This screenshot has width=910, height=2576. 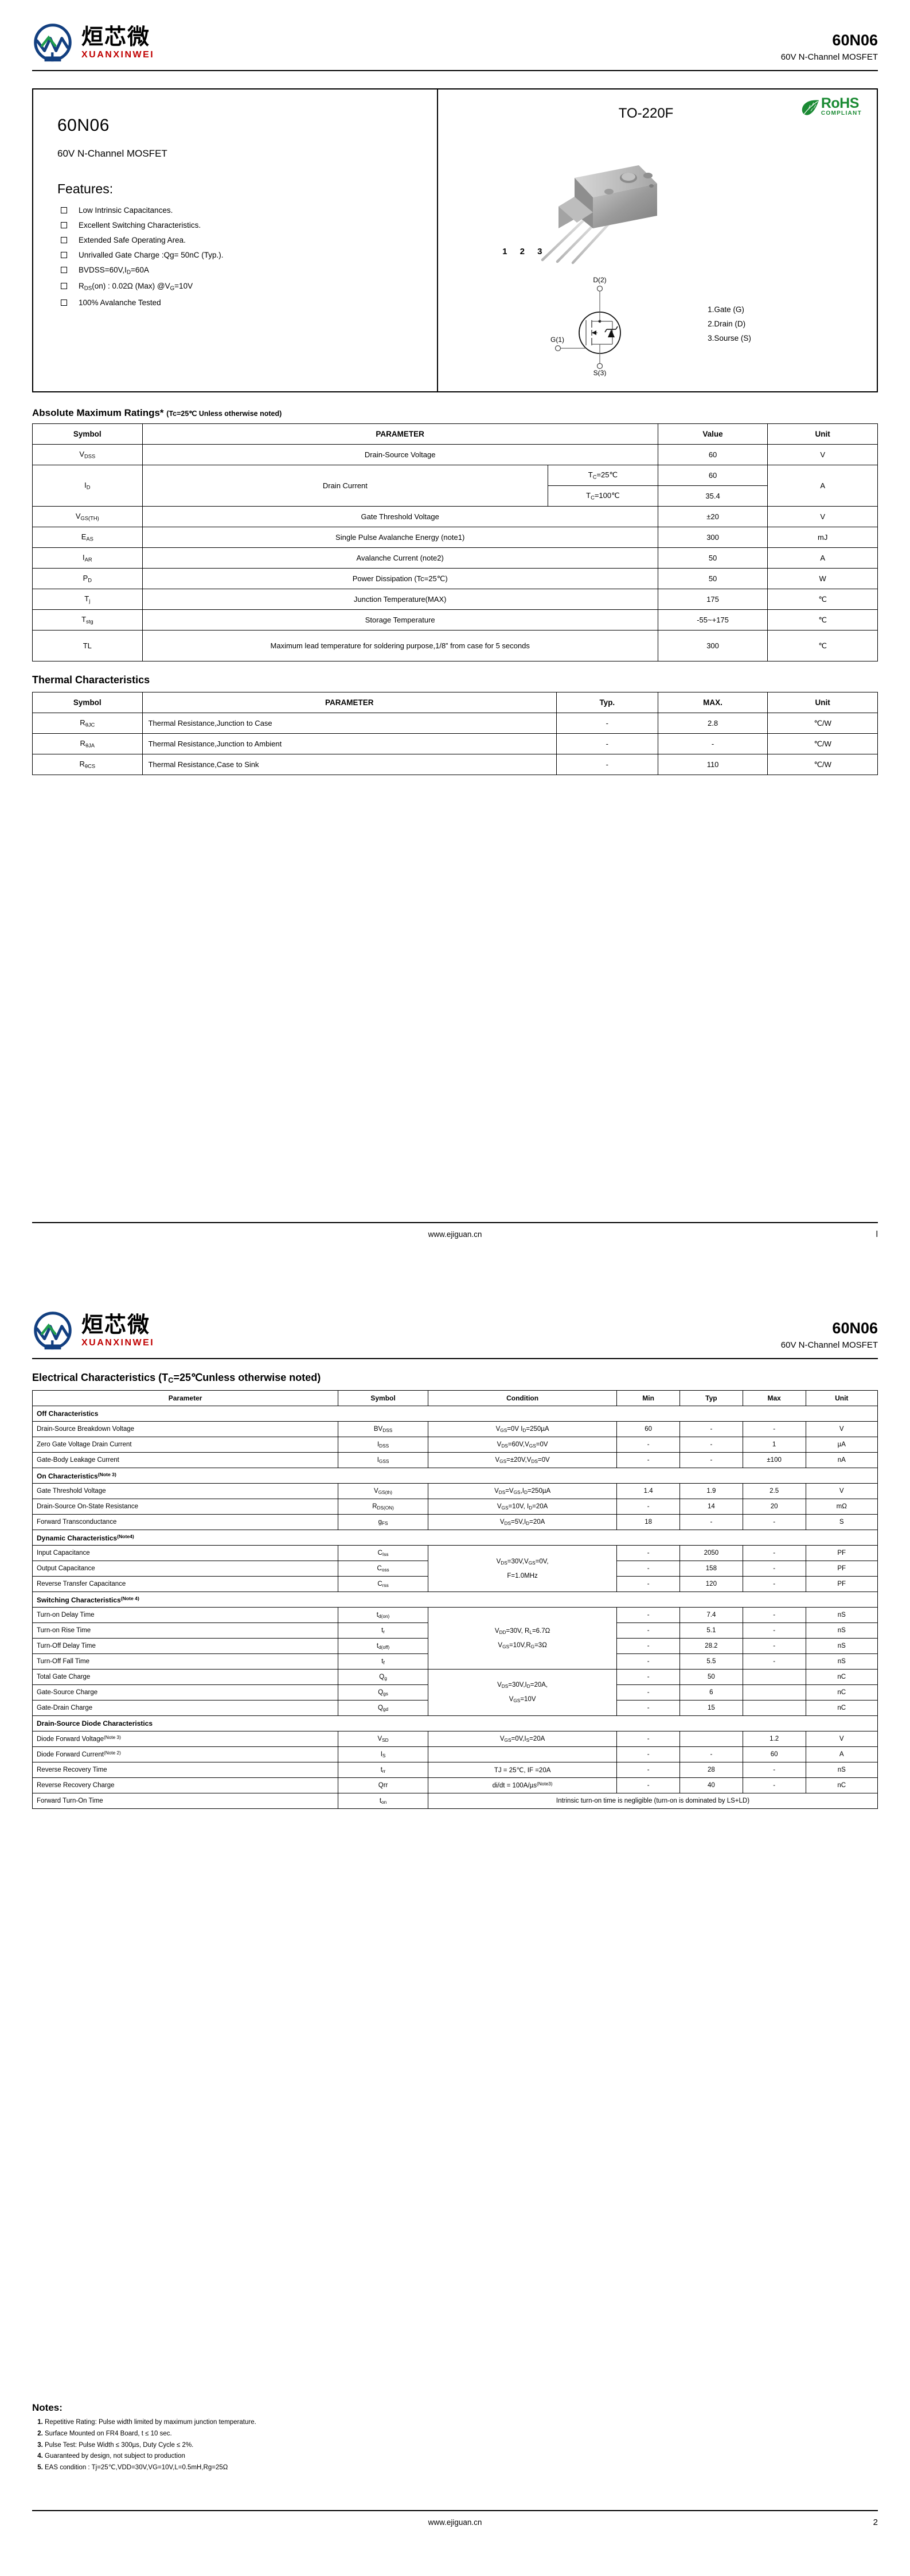 I want to click on cell-typ: 2050, so click(x=711, y=1553).